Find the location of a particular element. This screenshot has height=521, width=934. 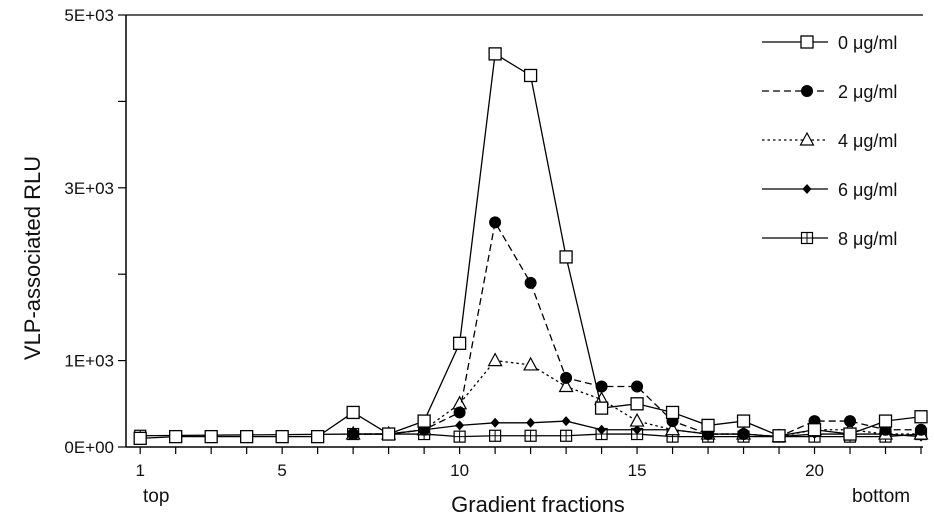

y-tick-label: 0E+00 is located at coordinates (89, 447).